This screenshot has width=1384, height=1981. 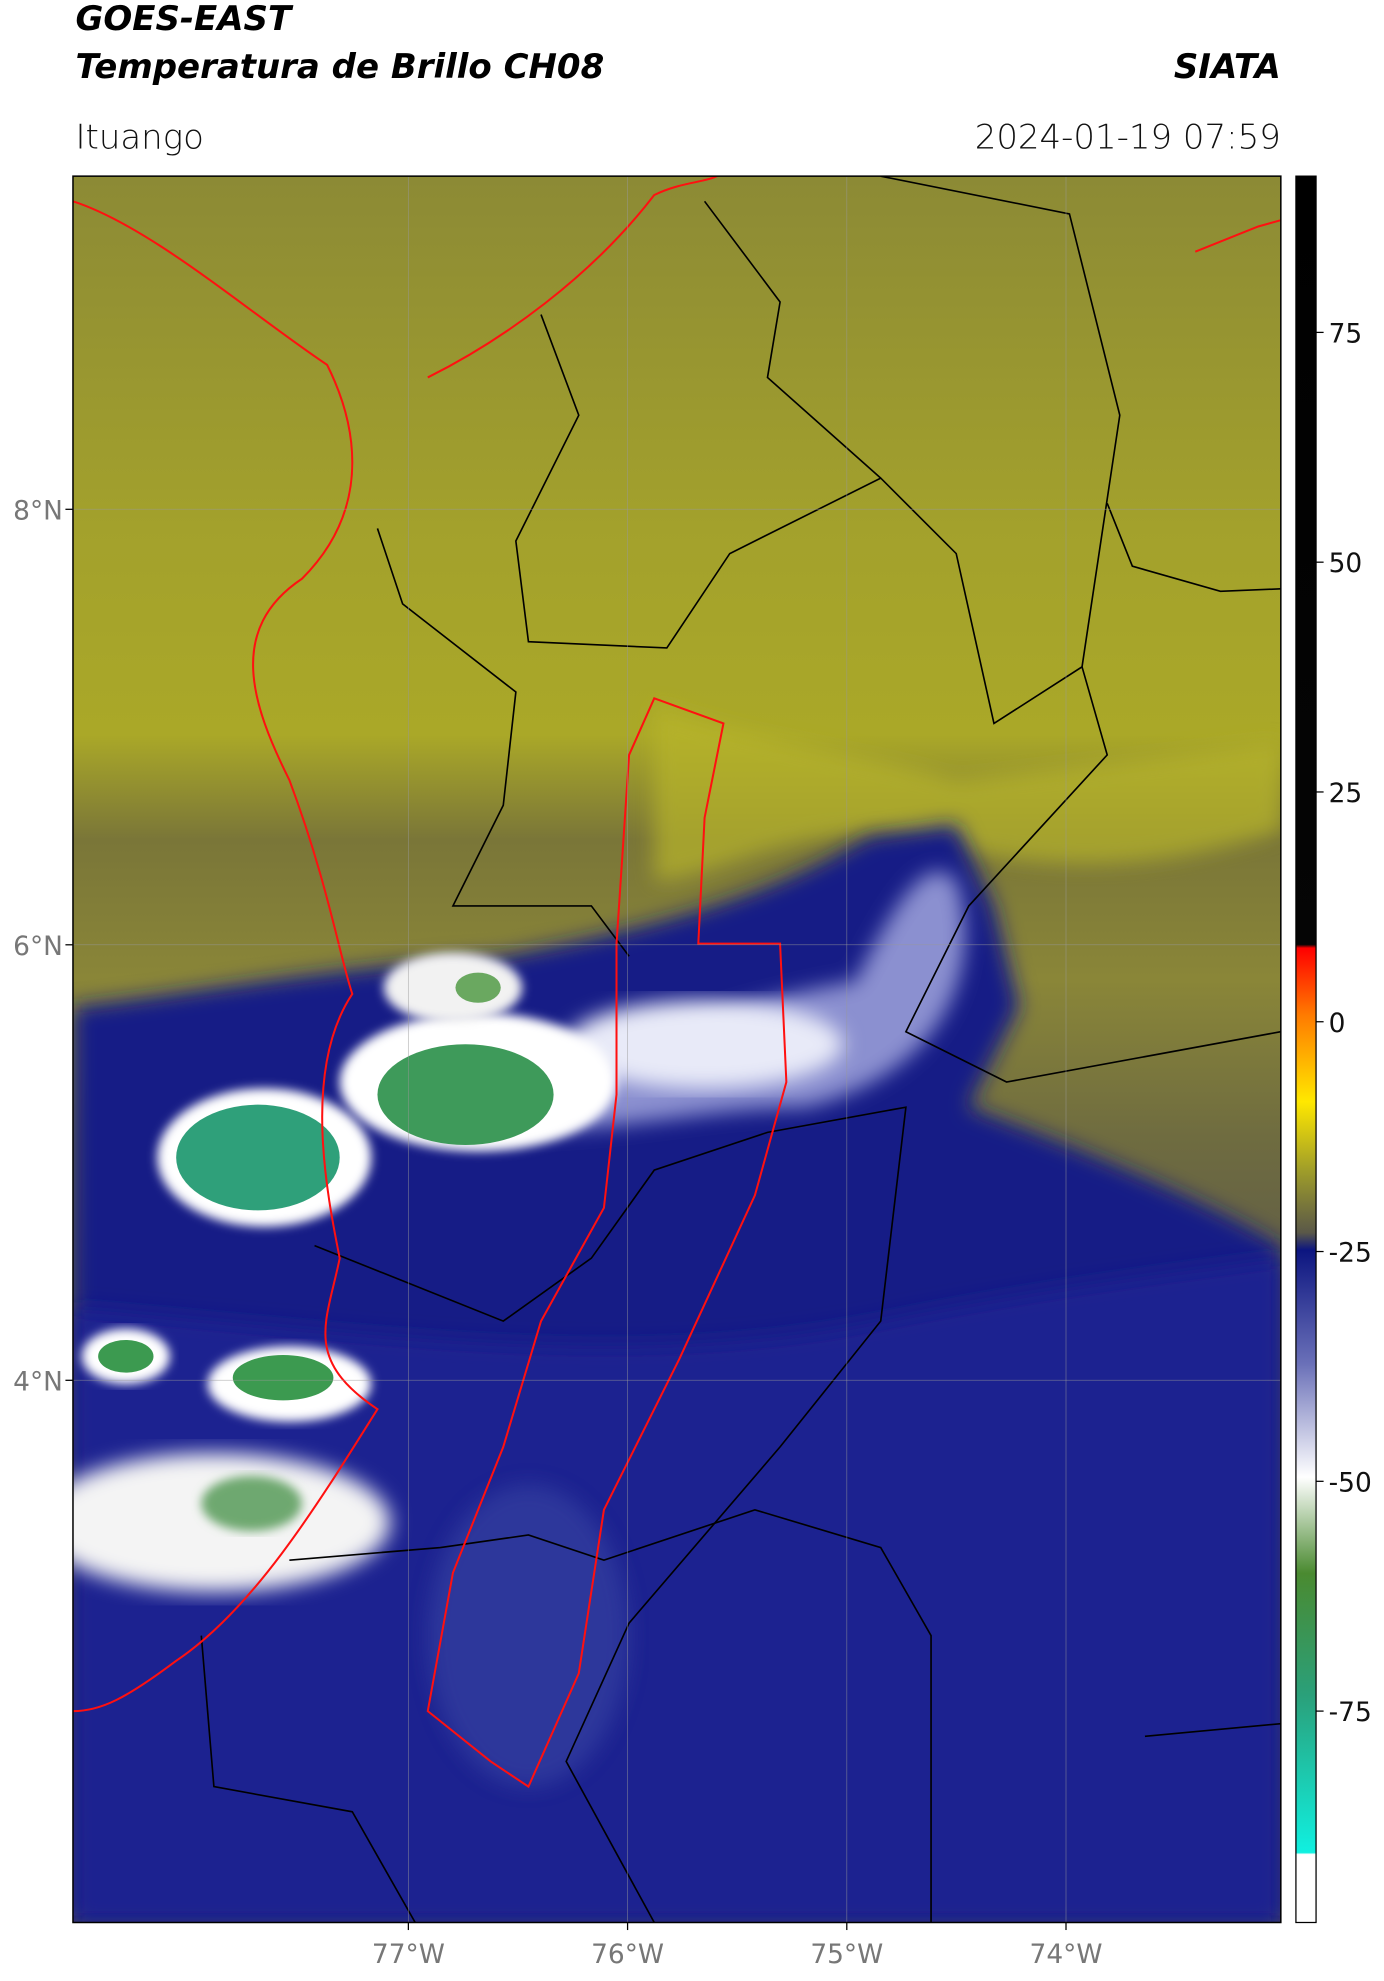 I want to click on colorbar-tick-label: 25, so click(x=1346, y=793).